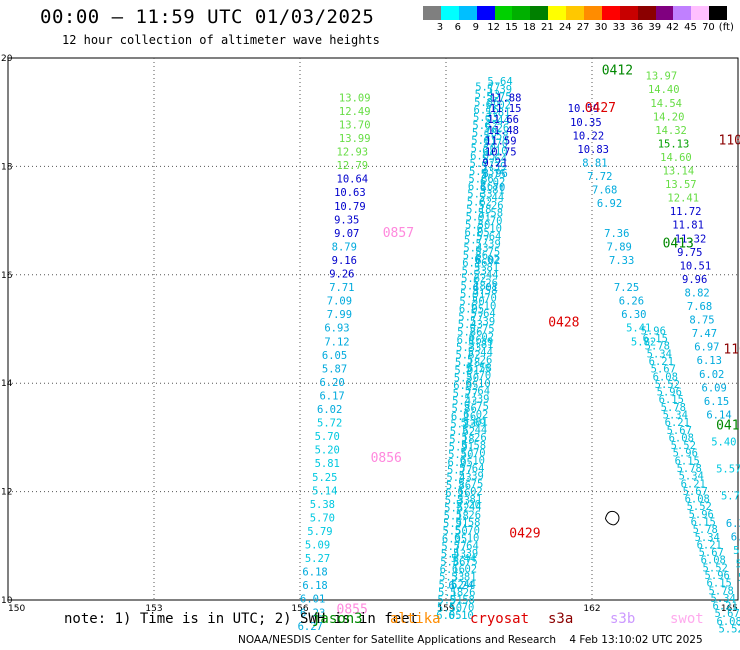 The image size is (740, 650). Describe the element at coordinates (495, 163) in the screenshot. I see `wave-height-value: 9.21` at that location.